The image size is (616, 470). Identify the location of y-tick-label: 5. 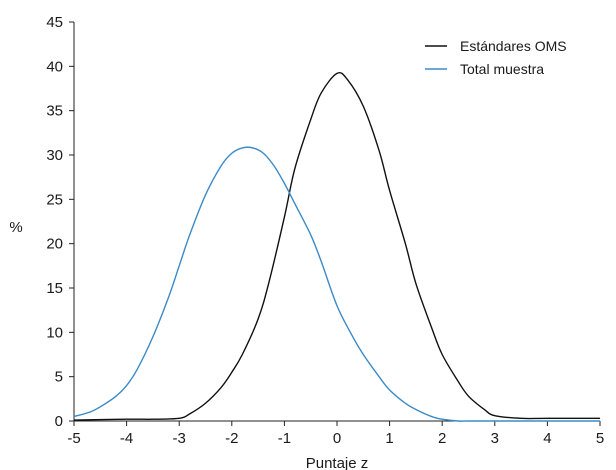
(59, 377).